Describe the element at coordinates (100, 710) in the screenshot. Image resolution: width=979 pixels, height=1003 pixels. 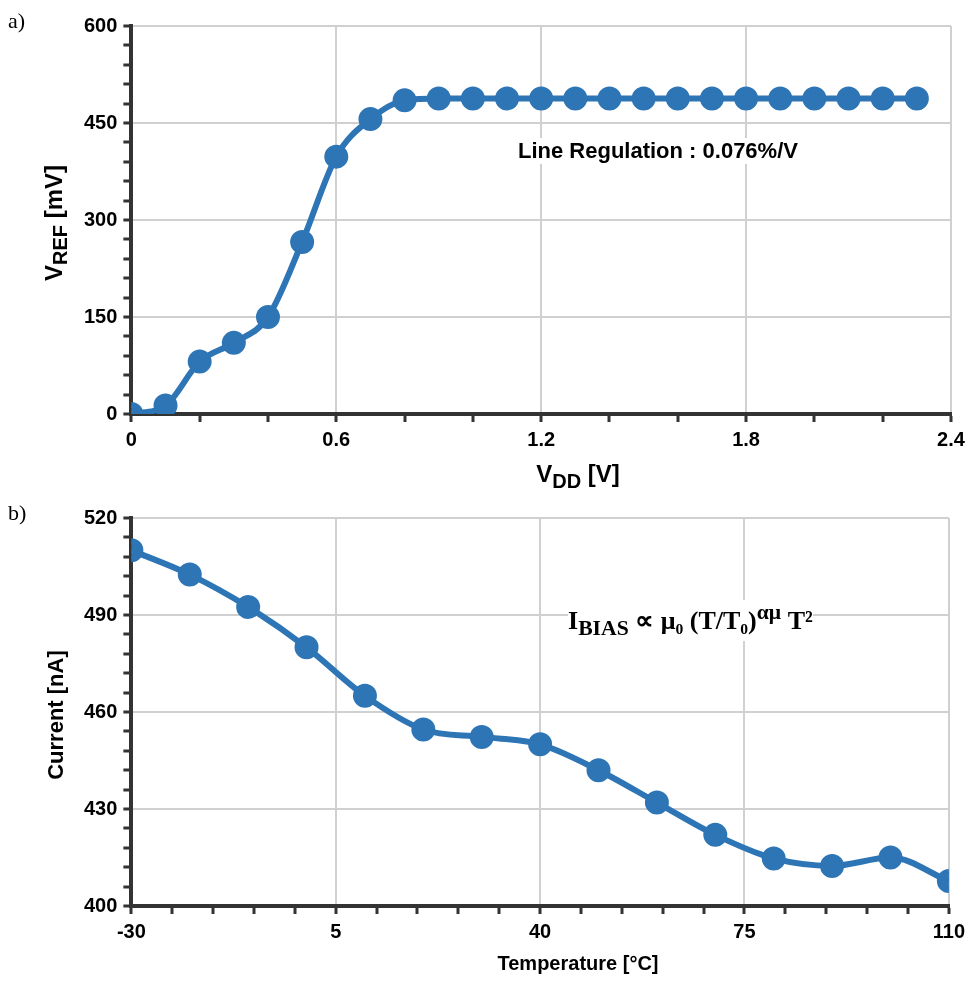
I see `y-tick-label: 460` at that location.